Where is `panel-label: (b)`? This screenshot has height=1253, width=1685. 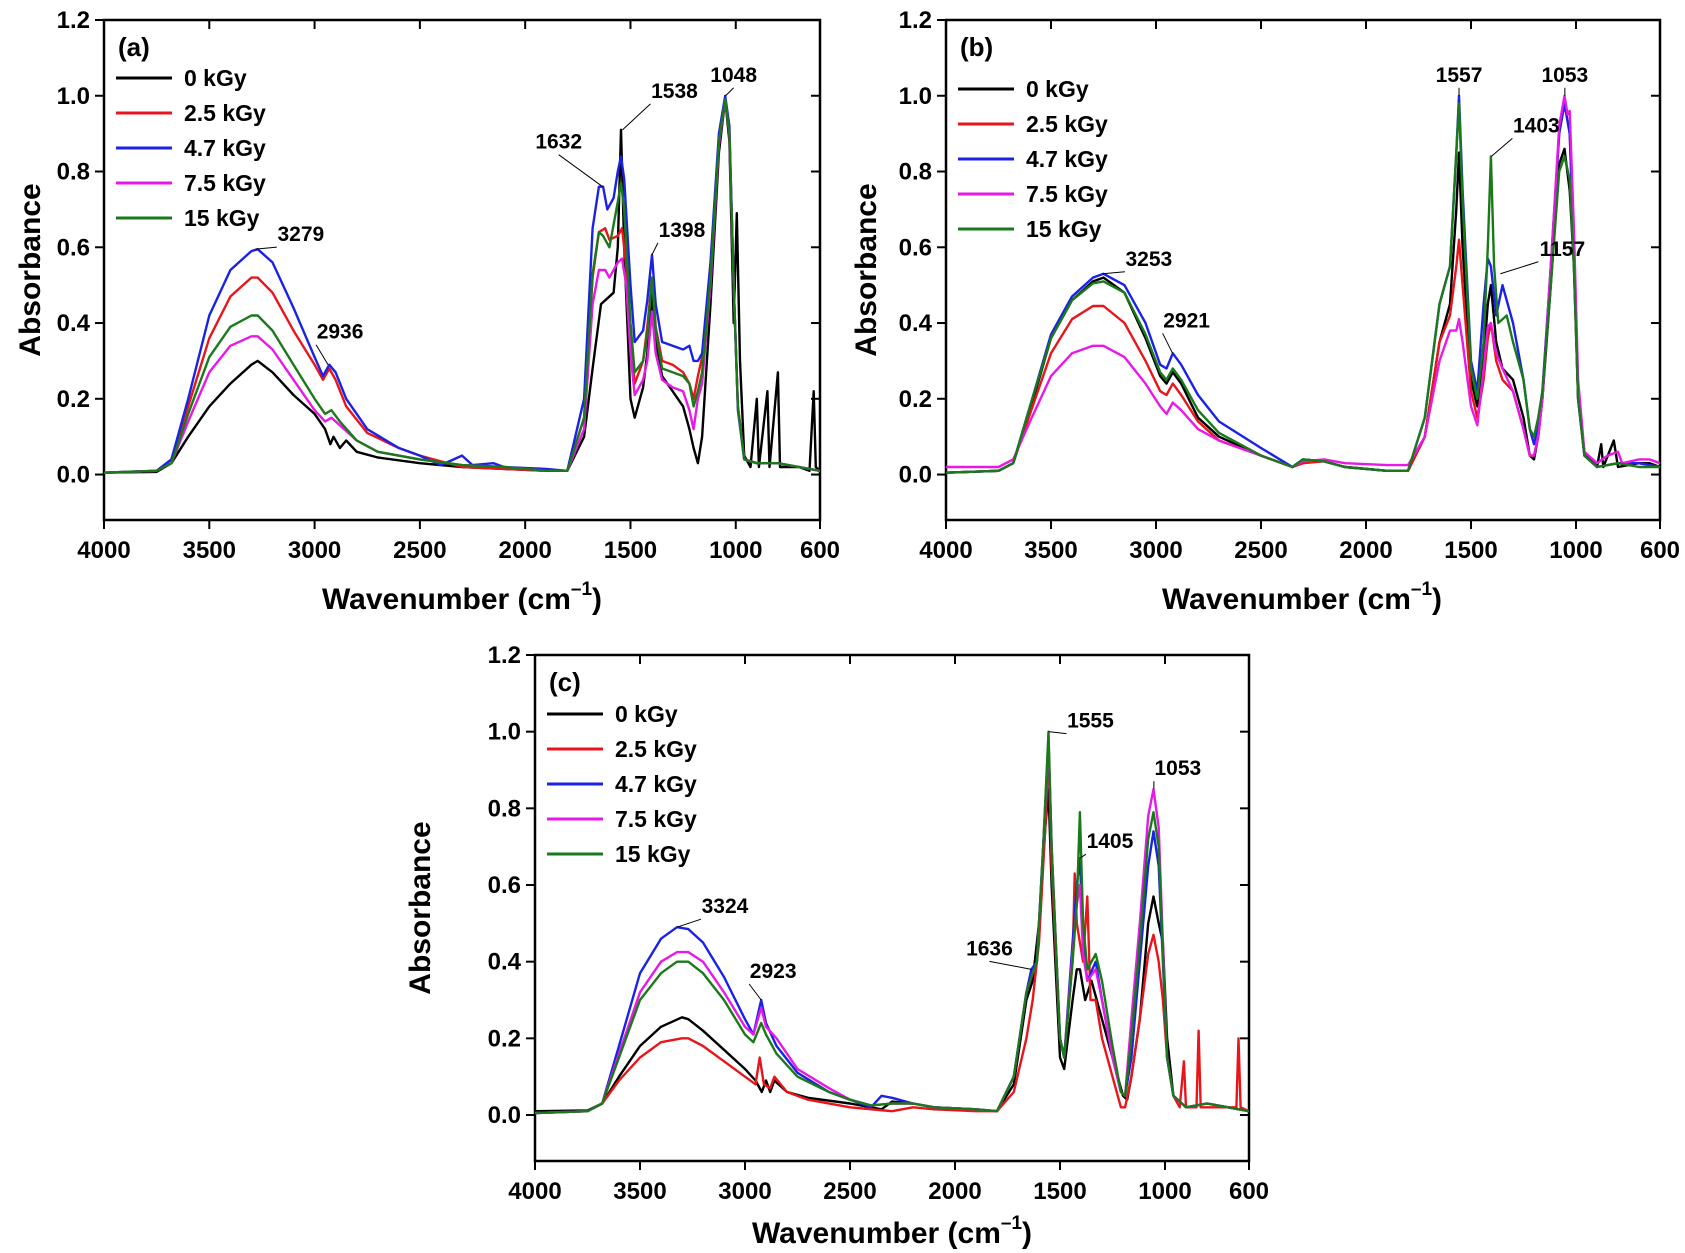 panel-label: (b) is located at coordinates (976, 47).